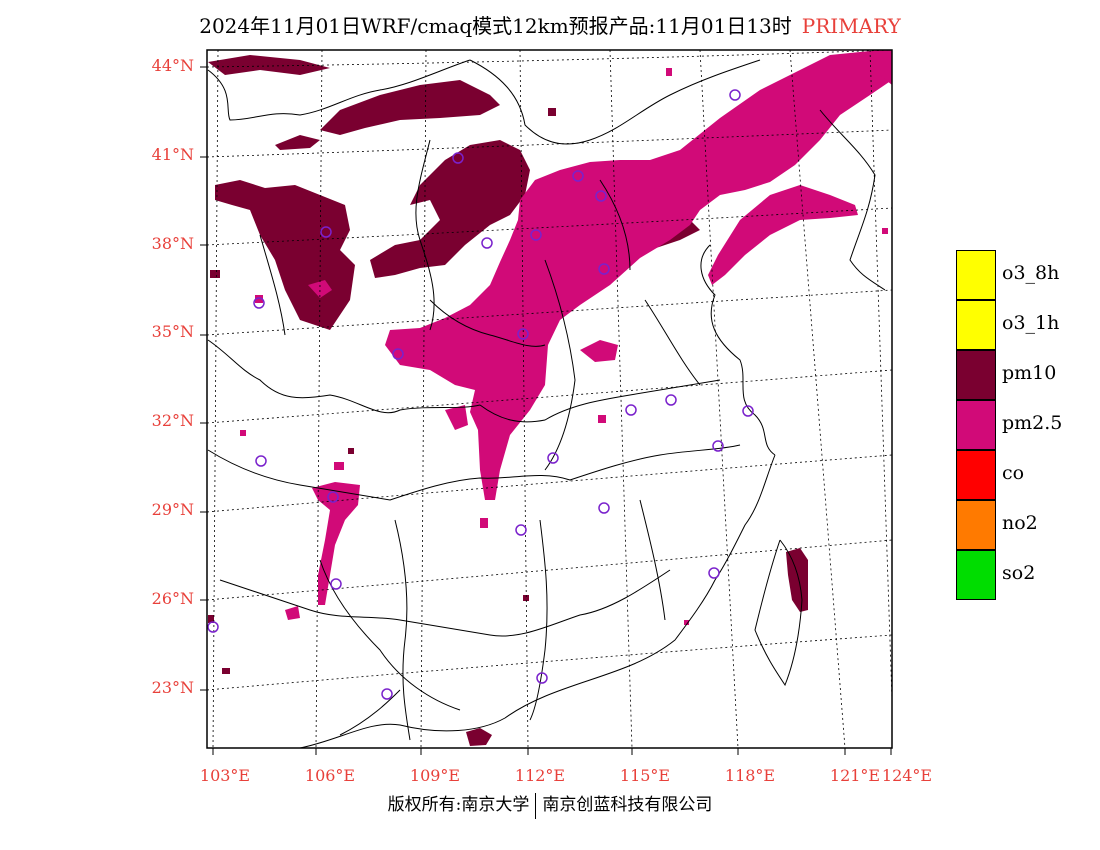 This screenshot has width=1100, height=850. I want to click on lat-label-44n: 44°N, so click(172, 65).